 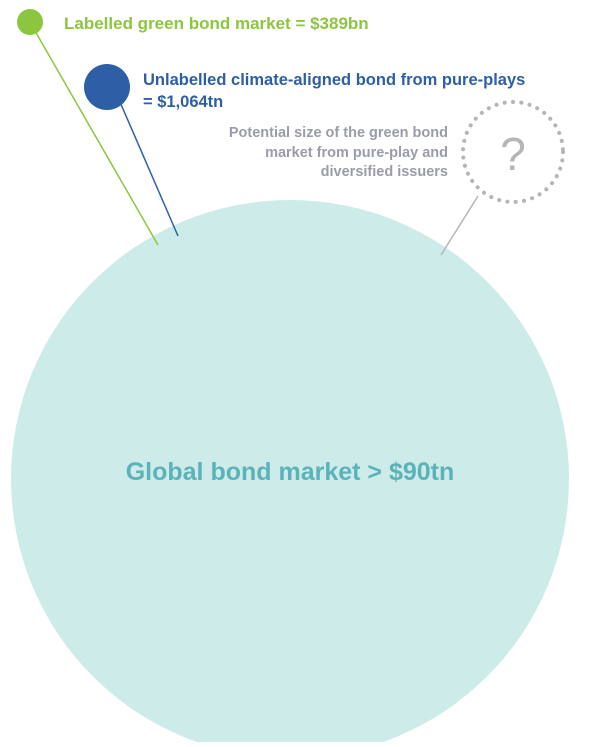 What do you see at coordinates (384, 172) in the screenshot?
I see `potential-label-line-3: diversified issuers` at bounding box center [384, 172].